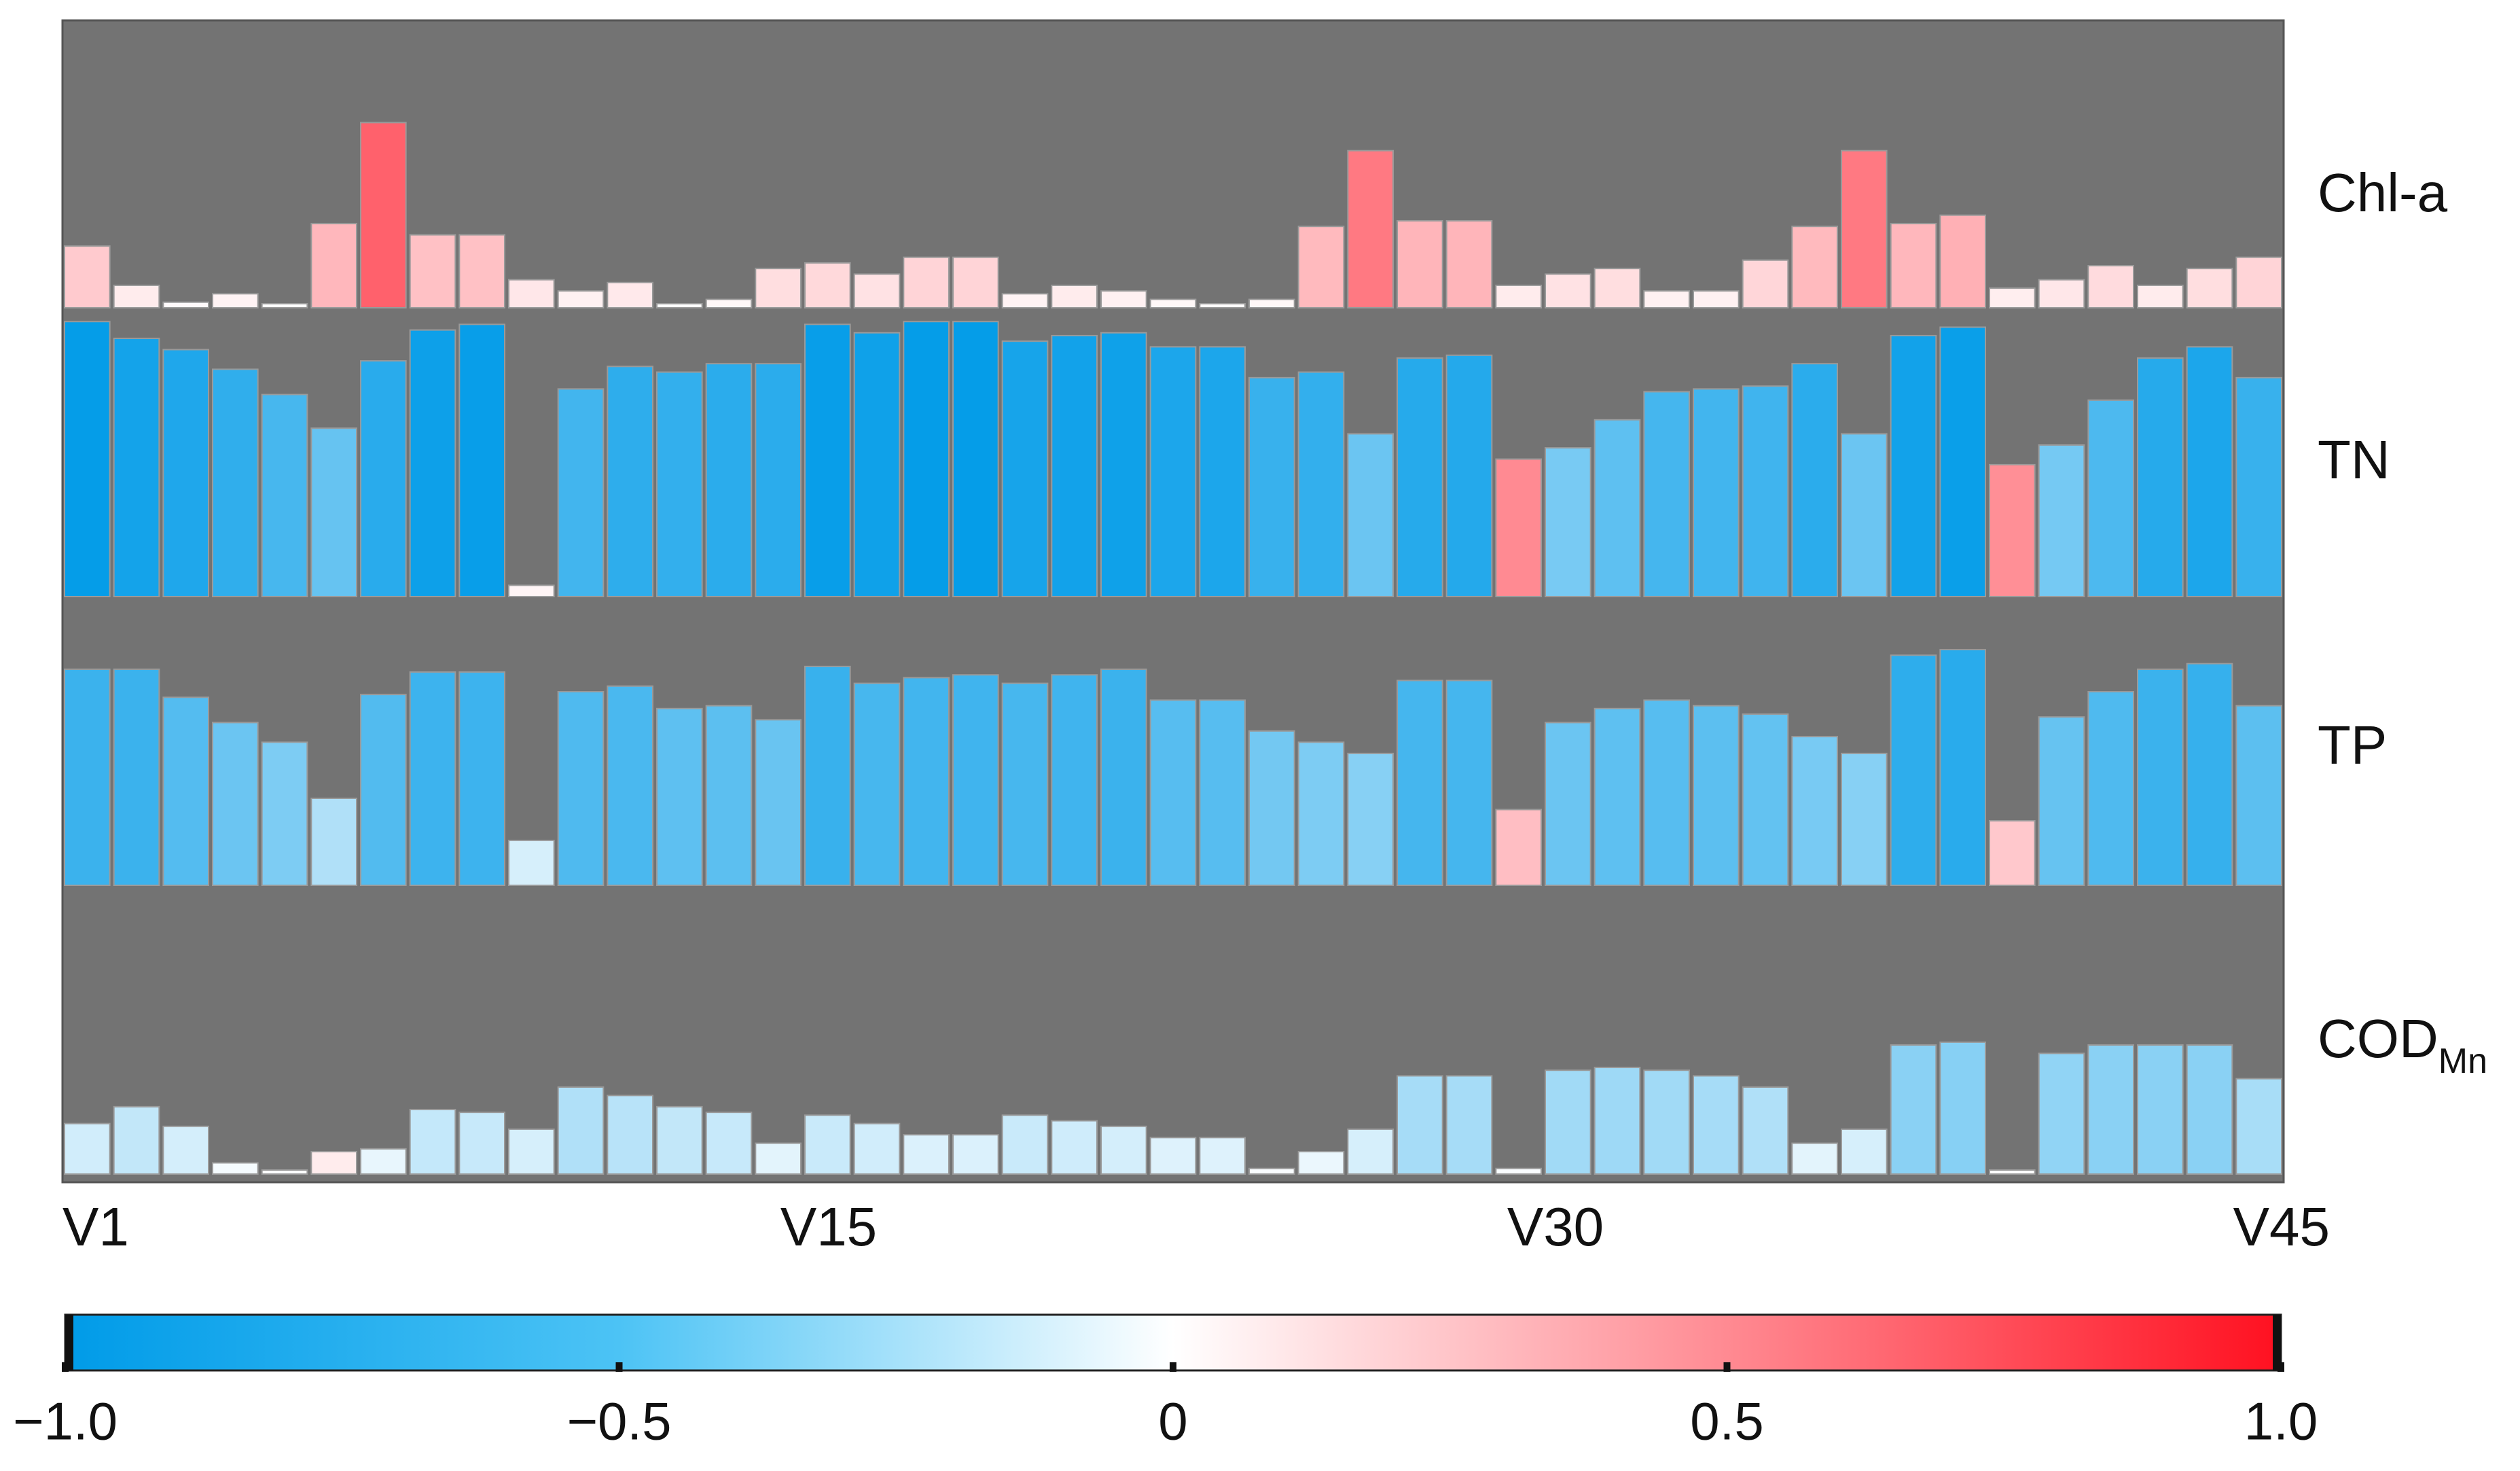 Image resolution: width=2520 pixels, height=1471 pixels. What do you see at coordinates (1618, 288) in the screenshot?
I see `bar-chl-a-v32` at bounding box center [1618, 288].